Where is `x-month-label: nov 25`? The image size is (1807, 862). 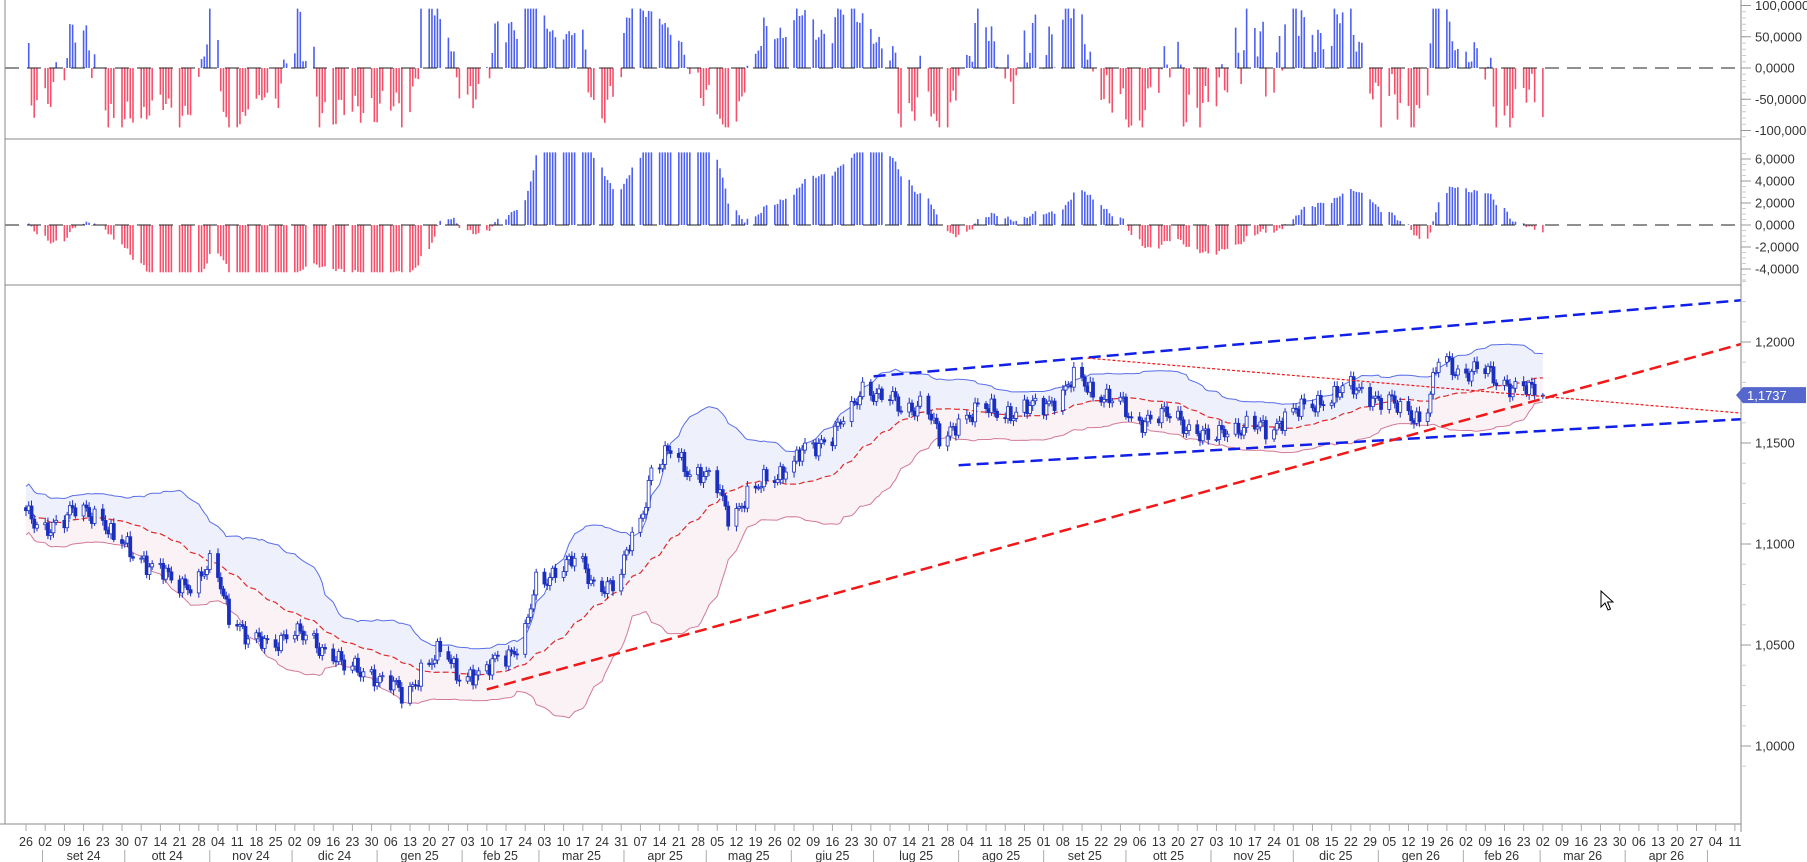
x-month-label: nov 25 is located at coordinates (1252, 855).